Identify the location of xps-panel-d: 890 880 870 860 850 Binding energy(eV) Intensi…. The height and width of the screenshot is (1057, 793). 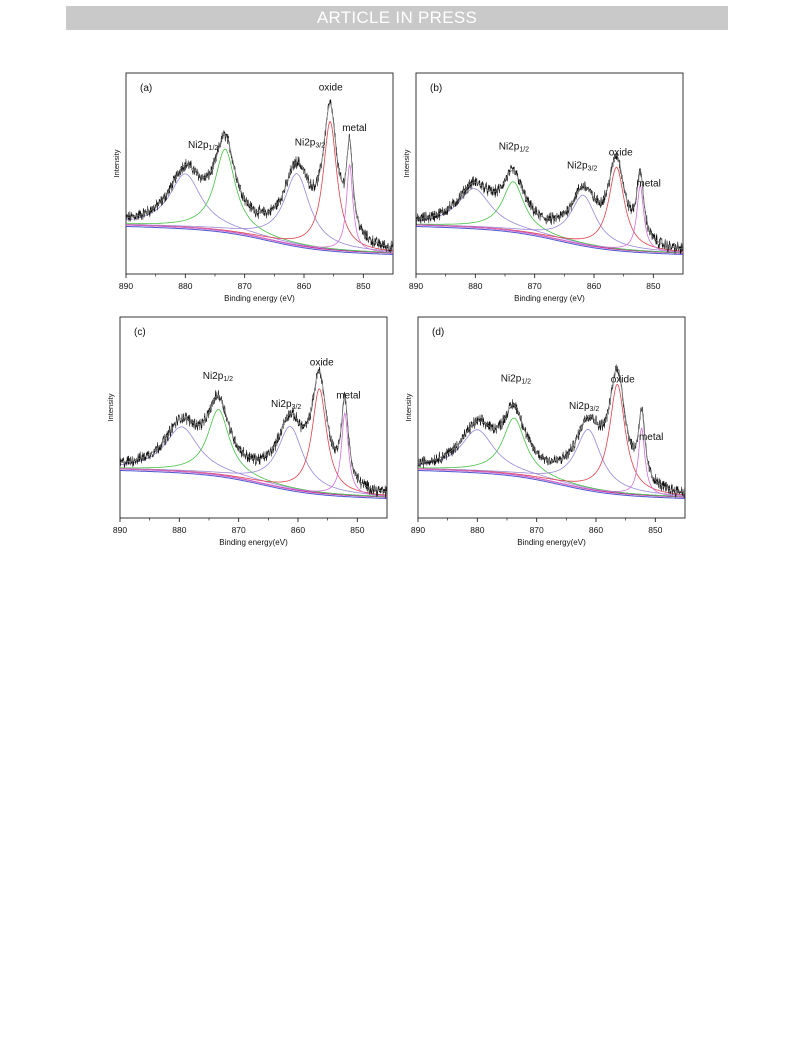
(543, 430).